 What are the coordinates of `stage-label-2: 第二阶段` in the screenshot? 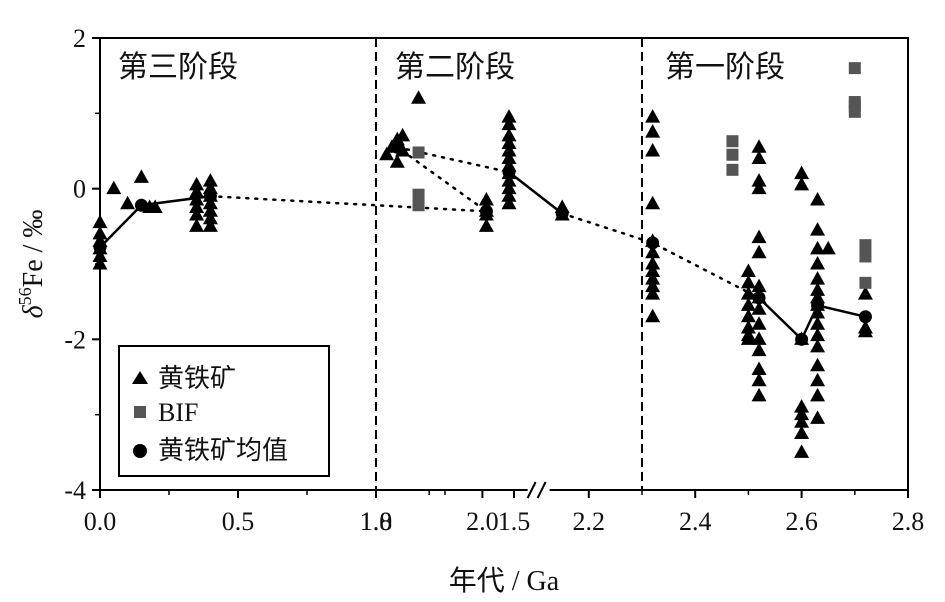 It's located at (455, 67).